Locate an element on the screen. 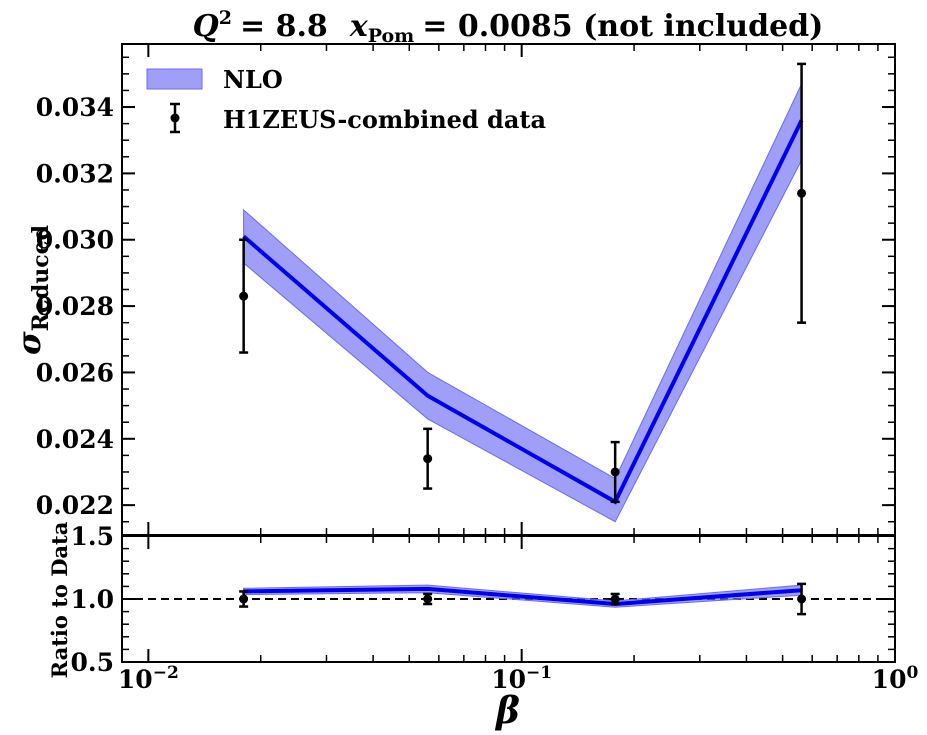 The image size is (927, 735). legend: NLO H1ZEUS-combined data is located at coordinates (346, 99).